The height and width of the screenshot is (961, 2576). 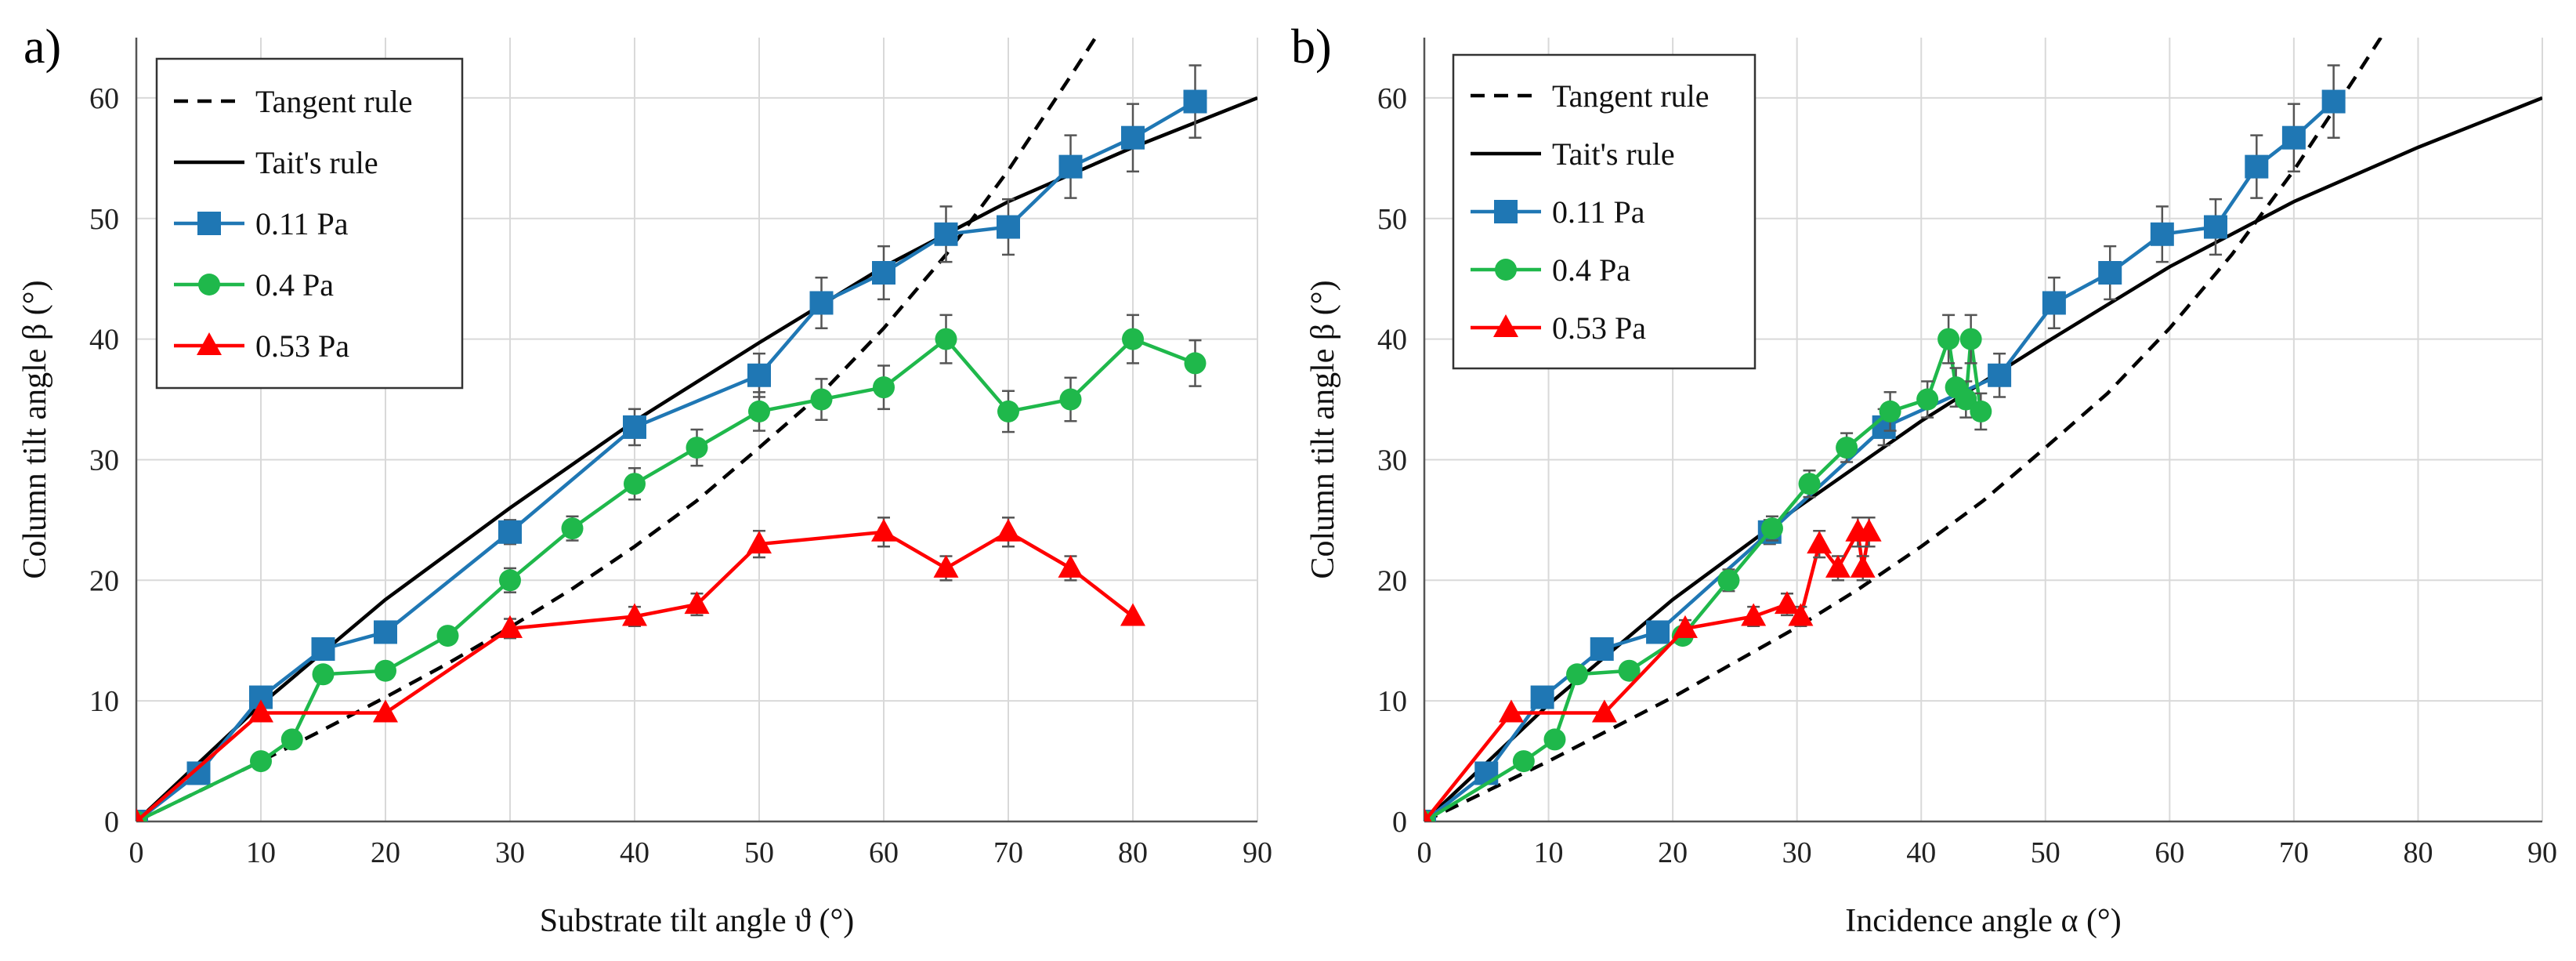 I want to click on x-tick-label: 70, so click(x=1008, y=852).